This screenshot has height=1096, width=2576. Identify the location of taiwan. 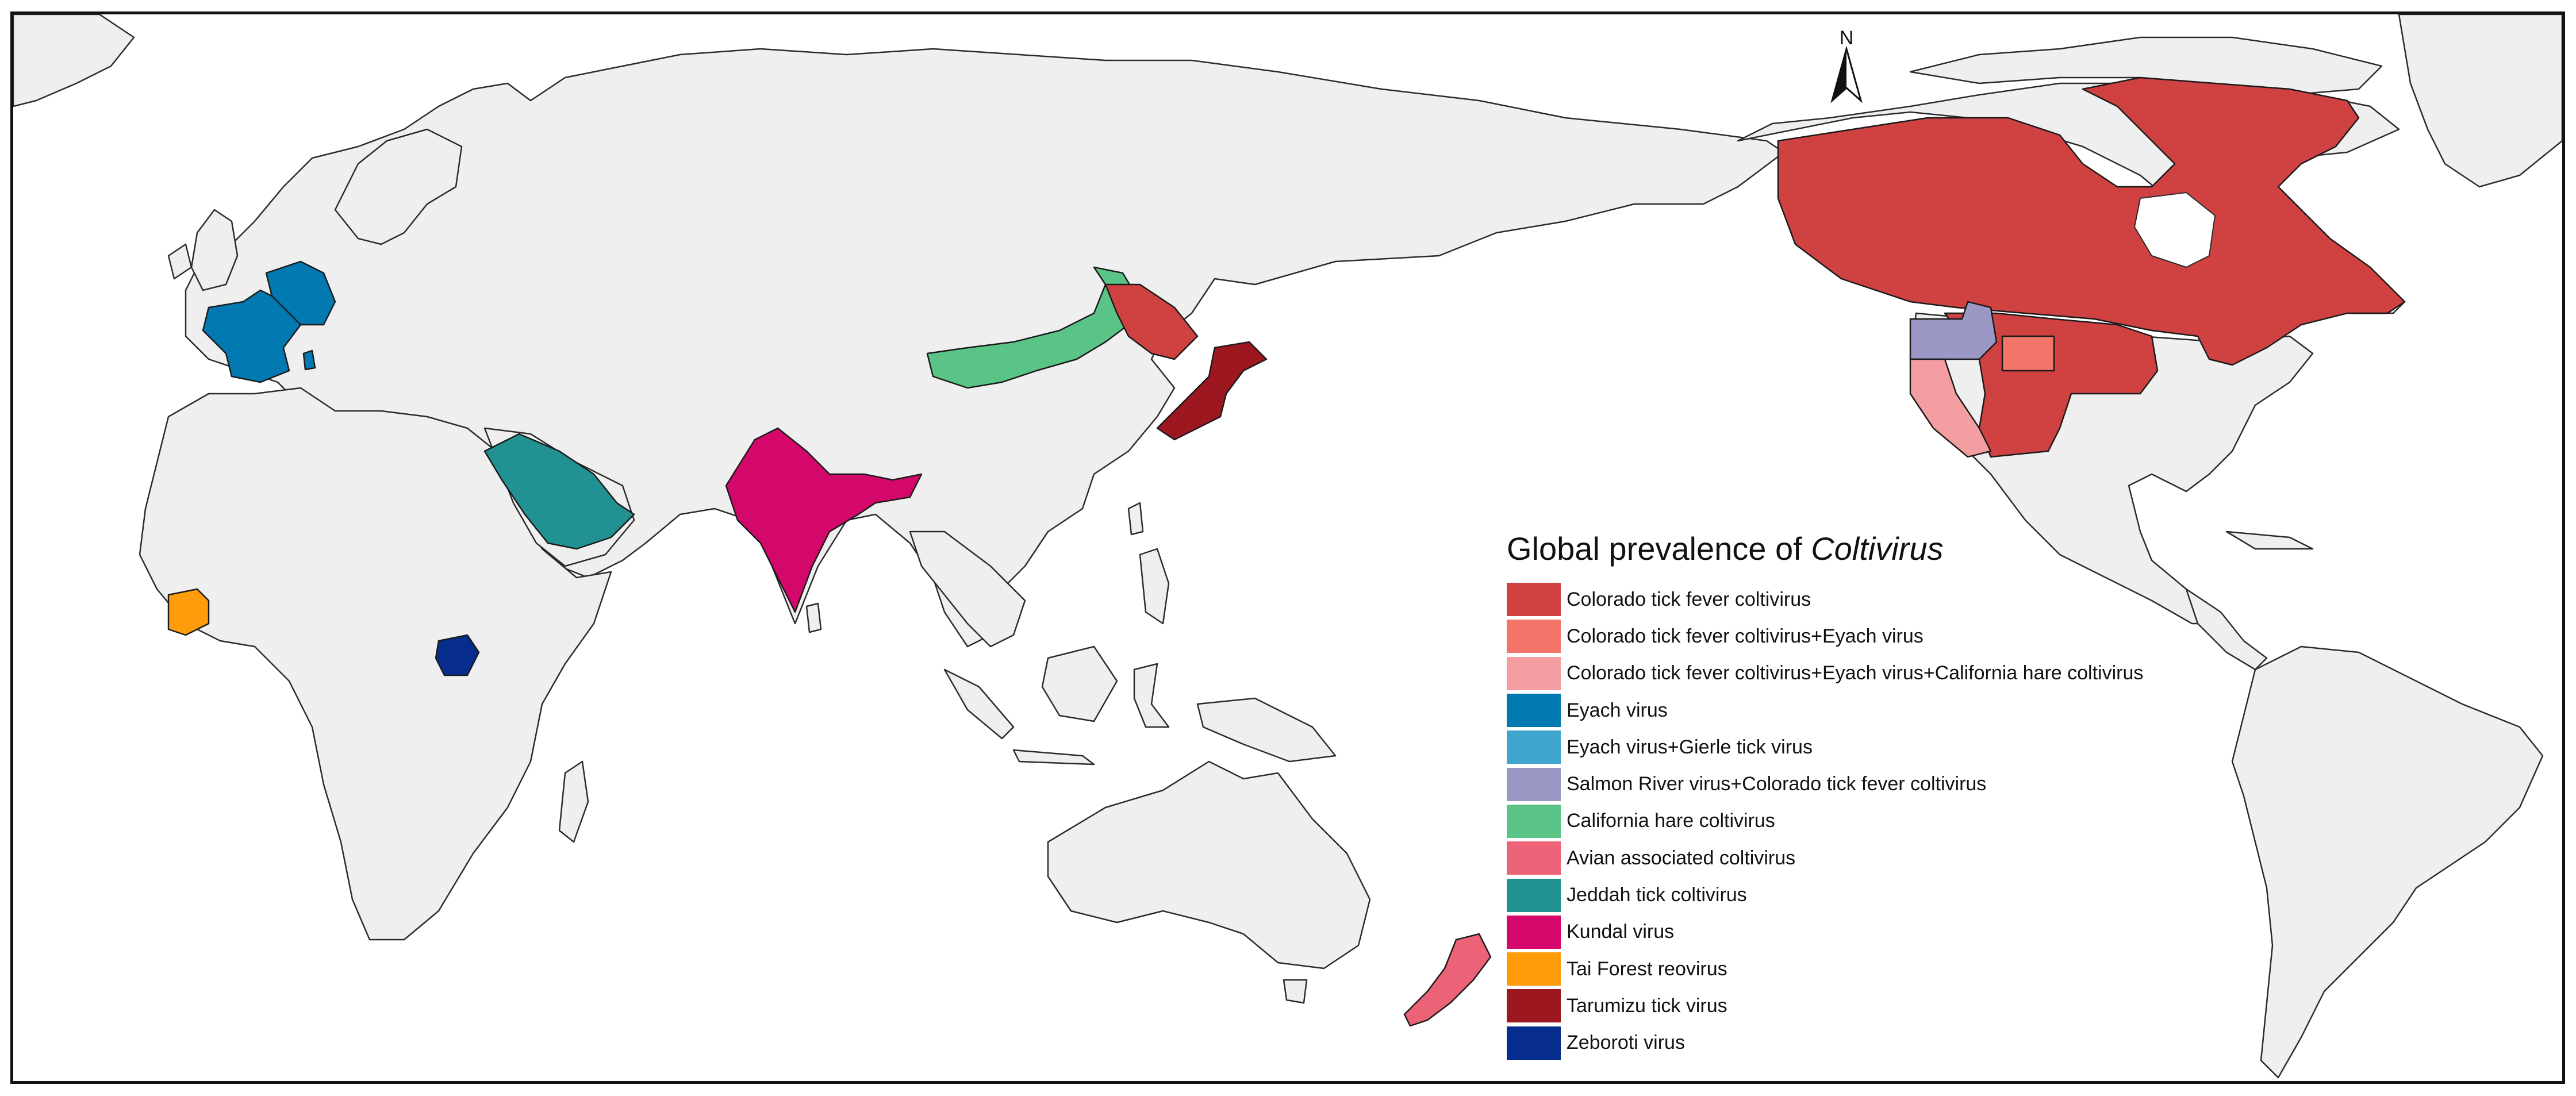
(1136, 519).